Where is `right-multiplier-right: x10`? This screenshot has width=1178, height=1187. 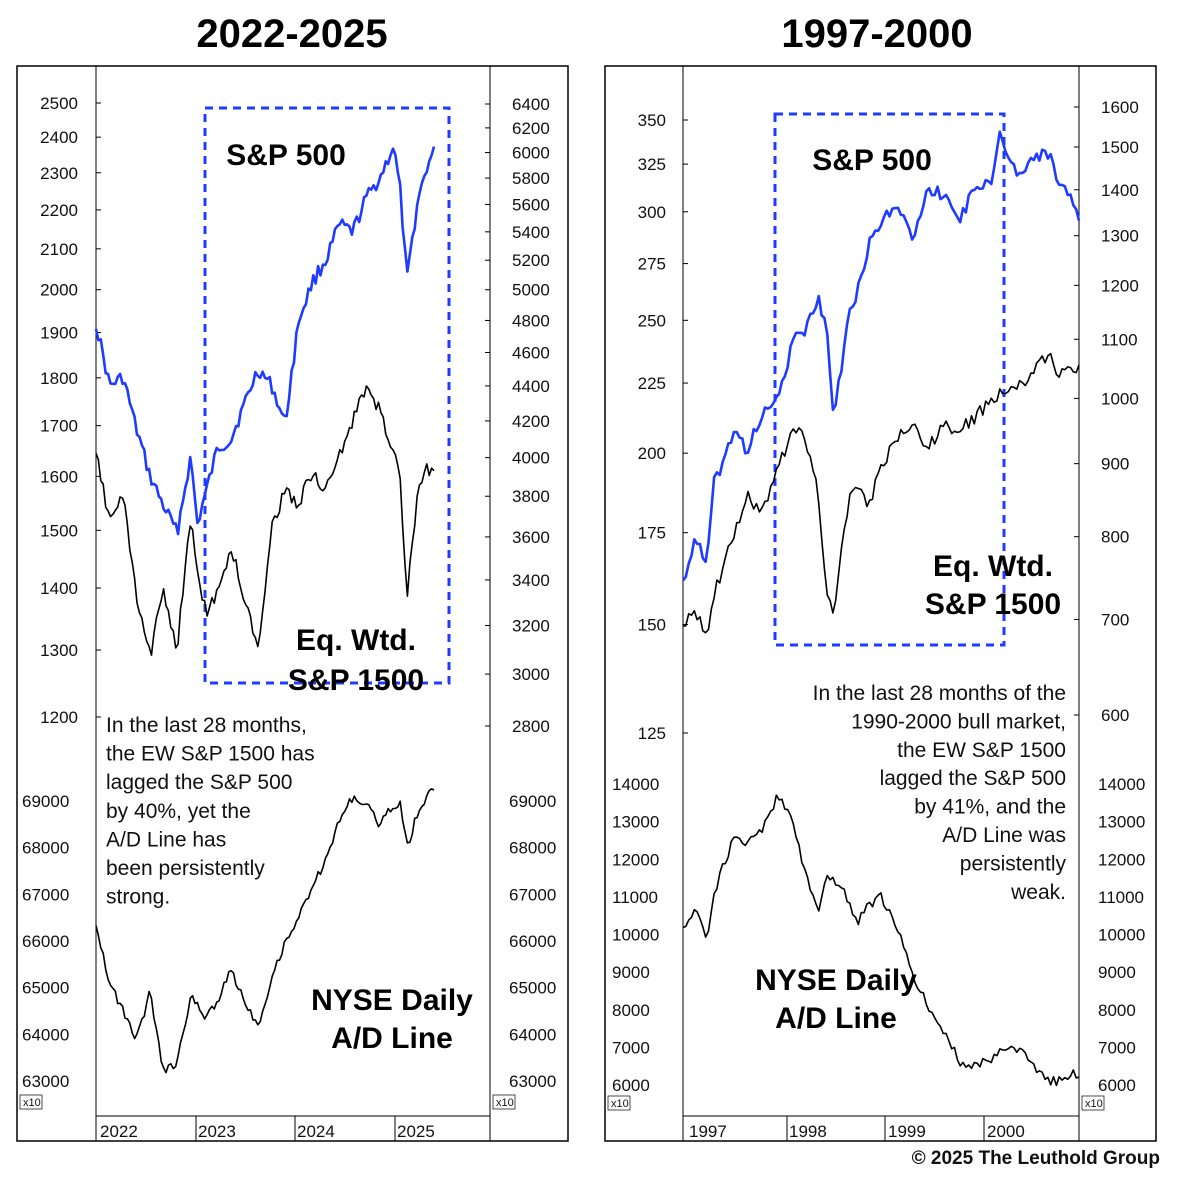 right-multiplier-right: x10 is located at coordinates (1094, 1104).